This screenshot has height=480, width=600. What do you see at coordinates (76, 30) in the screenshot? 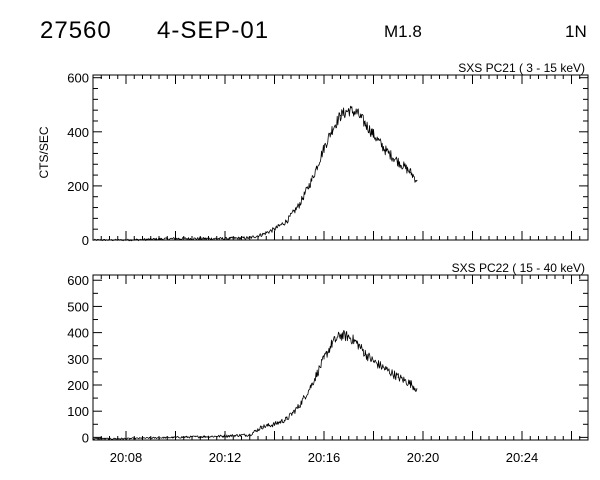
I see `event-id: 27560` at bounding box center [76, 30].